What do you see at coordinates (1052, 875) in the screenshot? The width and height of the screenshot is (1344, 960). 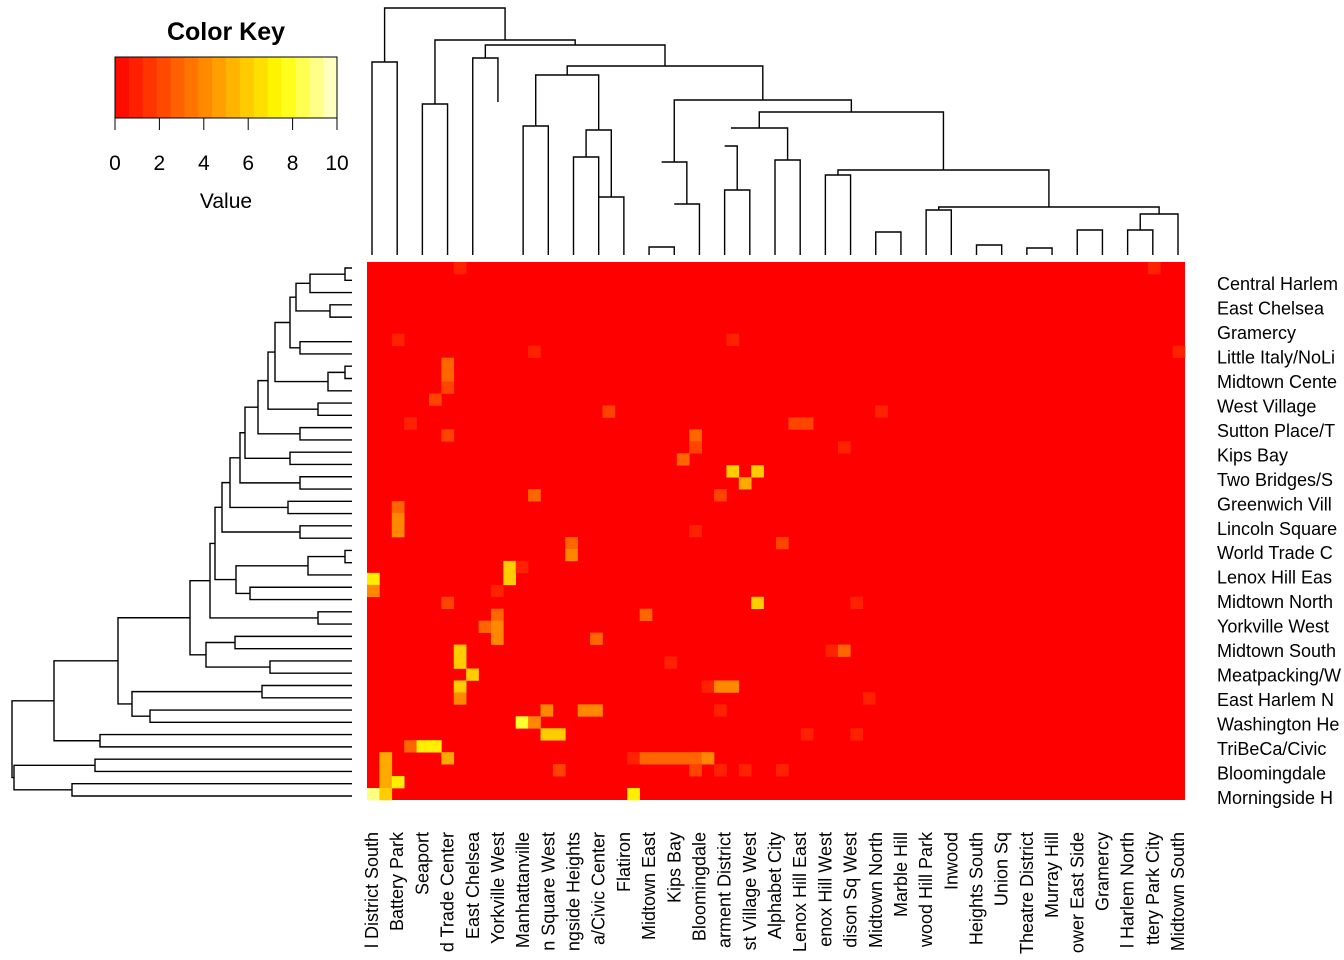 I see `column-label: Murray Hill` at bounding box center [1052, 875].